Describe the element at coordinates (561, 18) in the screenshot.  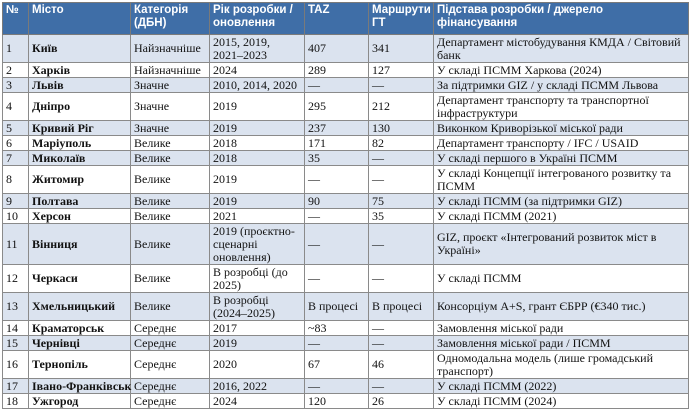
I see `header-source: Підстава розробки / джерело фінансування` at that location.